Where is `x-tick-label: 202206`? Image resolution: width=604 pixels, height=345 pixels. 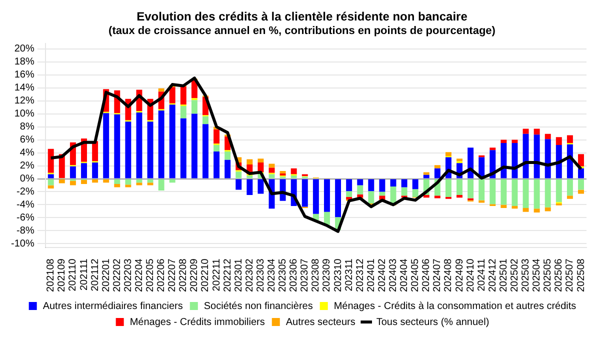 x-tick-label: 202206 is located at coordinates (162, 275).